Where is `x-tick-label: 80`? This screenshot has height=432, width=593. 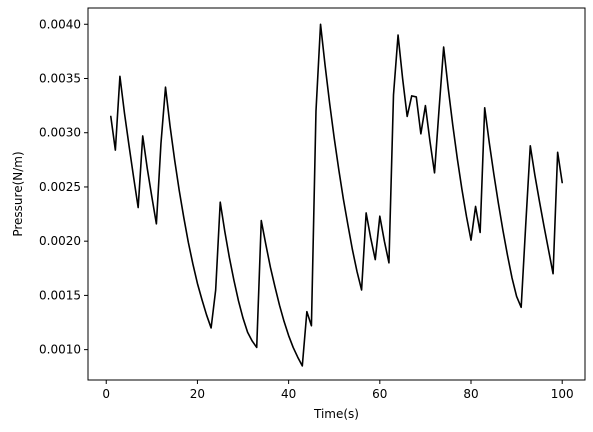
x-tick-label: 80 is located at coordinates (470, 394).